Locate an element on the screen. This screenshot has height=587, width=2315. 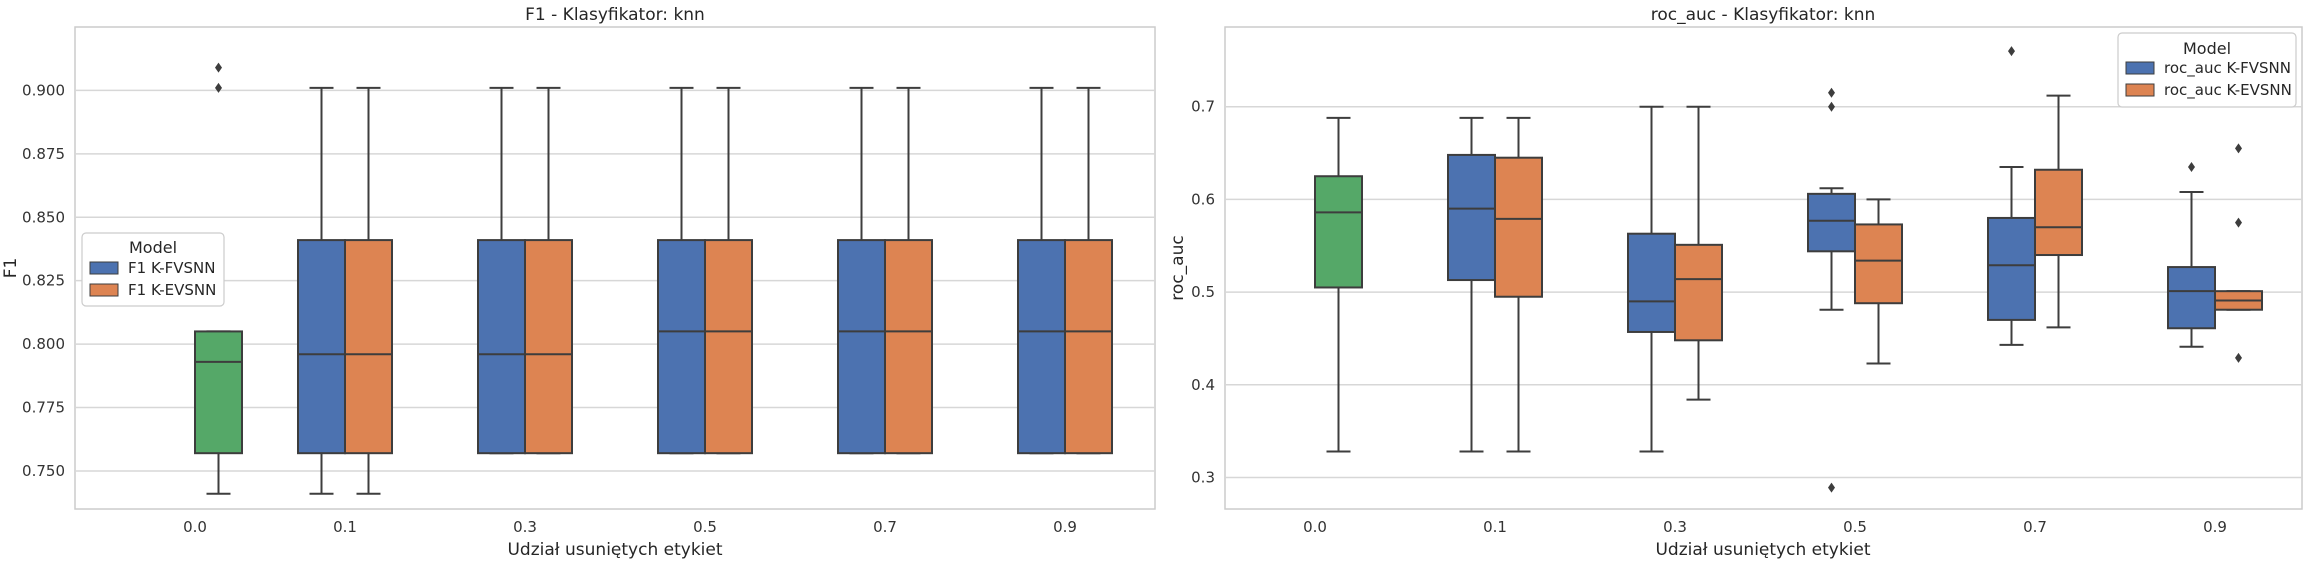
roc-auc-legend-frame is located at coordinates (2207, 70).